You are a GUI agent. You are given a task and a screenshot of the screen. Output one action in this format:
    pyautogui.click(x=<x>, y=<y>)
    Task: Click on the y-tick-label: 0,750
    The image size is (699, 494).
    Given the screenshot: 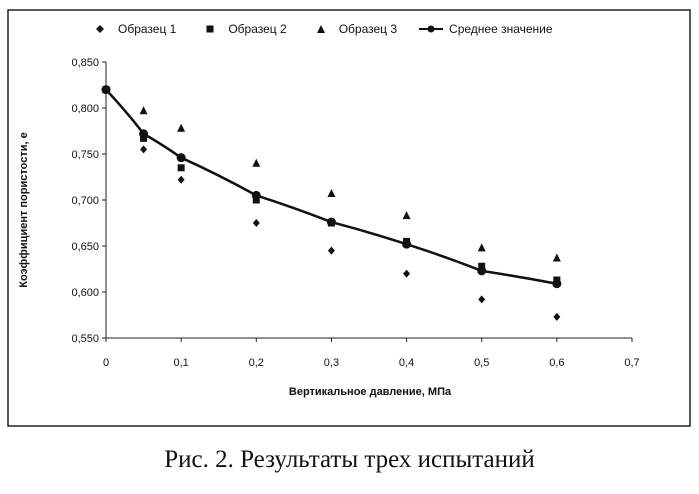 What is the action you would take?
    pyautogui.click(x=85, y=155)
    